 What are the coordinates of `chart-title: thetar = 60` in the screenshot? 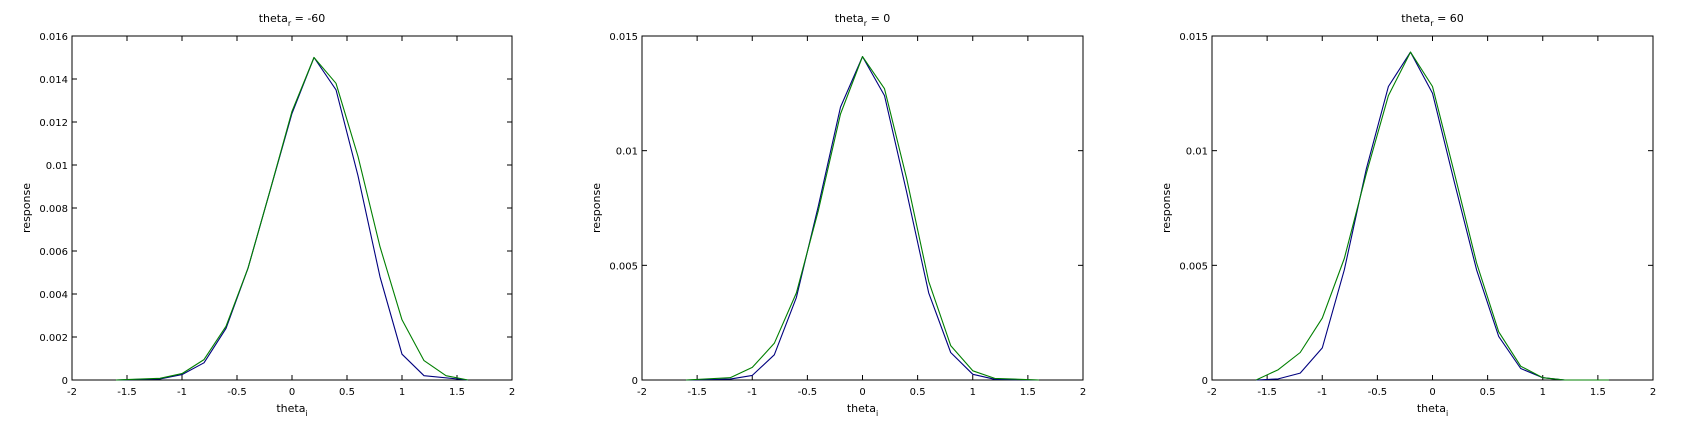 It's located at (1432, 20).